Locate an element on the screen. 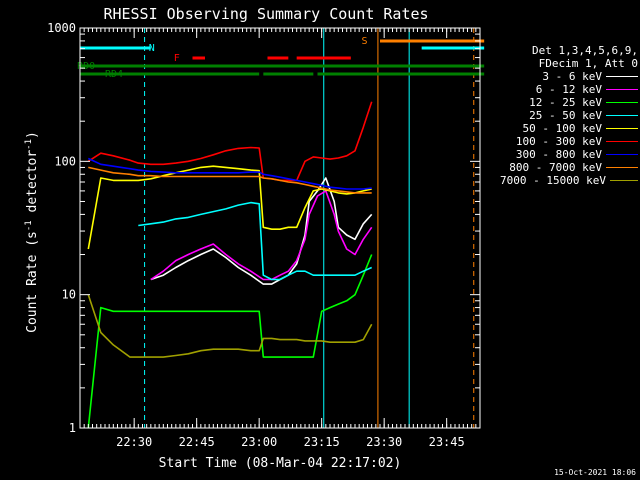 This screenshot has height=480, width=640. x-tick-label: 23:30 is located at coordinates (384, 442).